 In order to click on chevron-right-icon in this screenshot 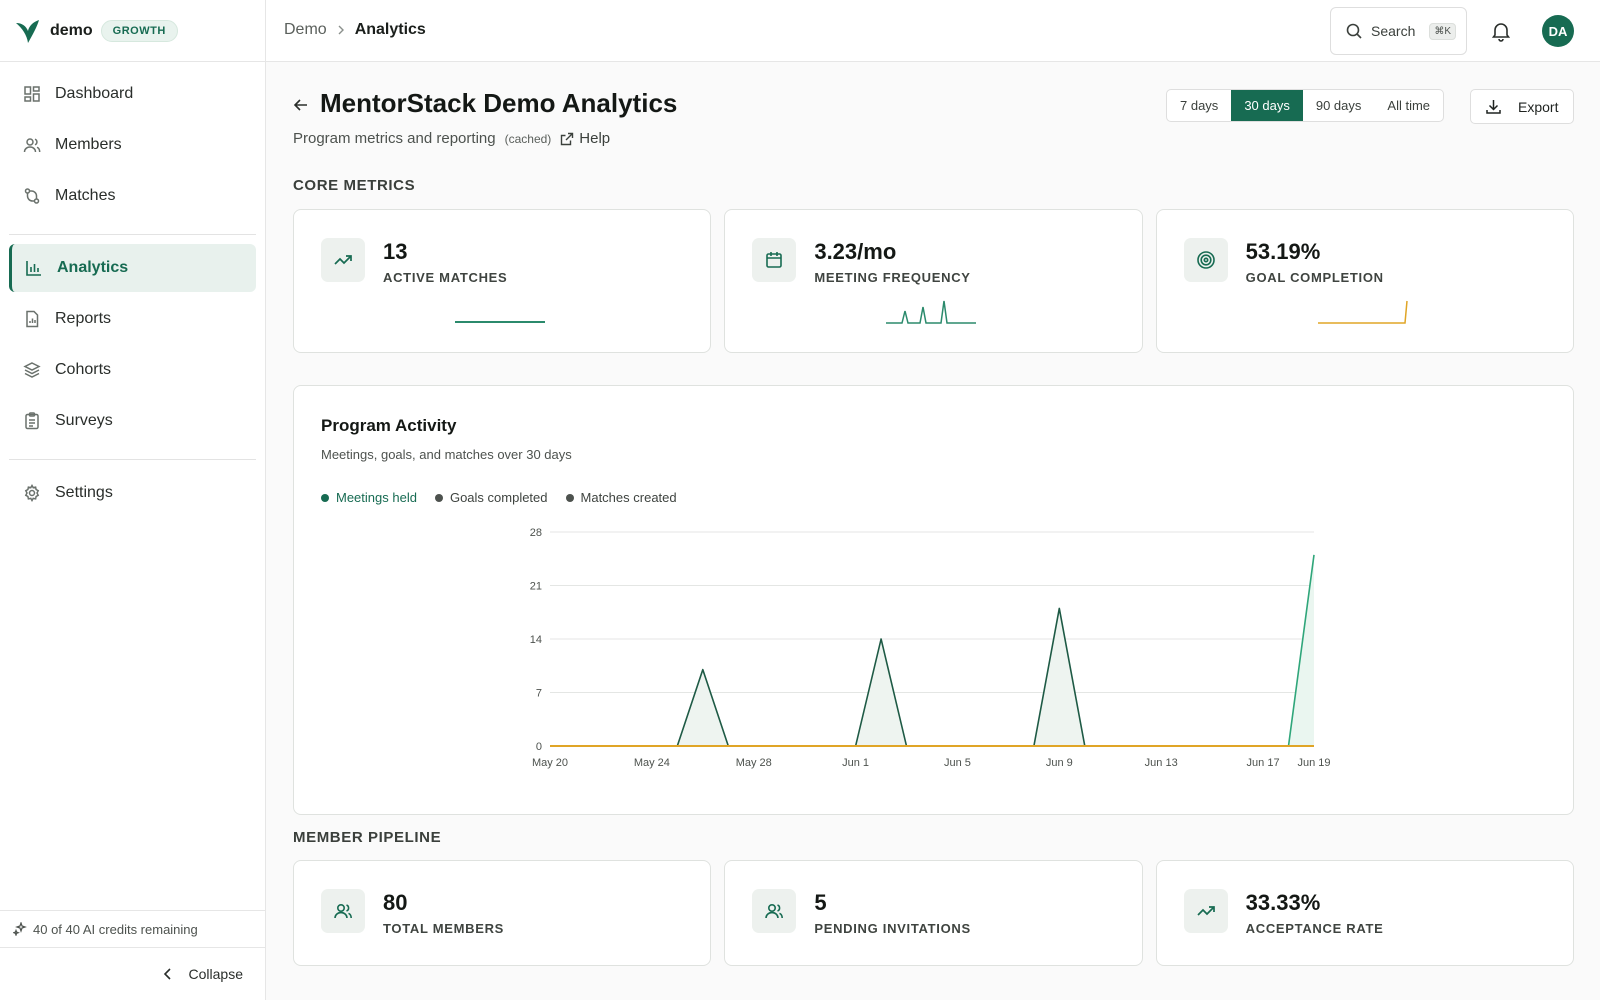, I will do `click(341, 30)`.